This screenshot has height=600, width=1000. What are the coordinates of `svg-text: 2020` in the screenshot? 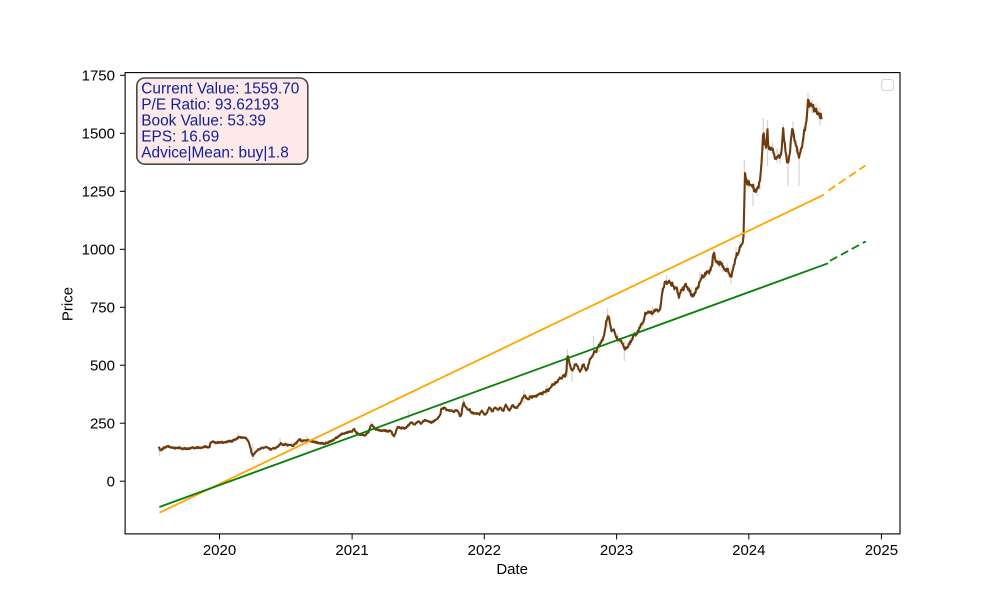 It's located at (219, 550).